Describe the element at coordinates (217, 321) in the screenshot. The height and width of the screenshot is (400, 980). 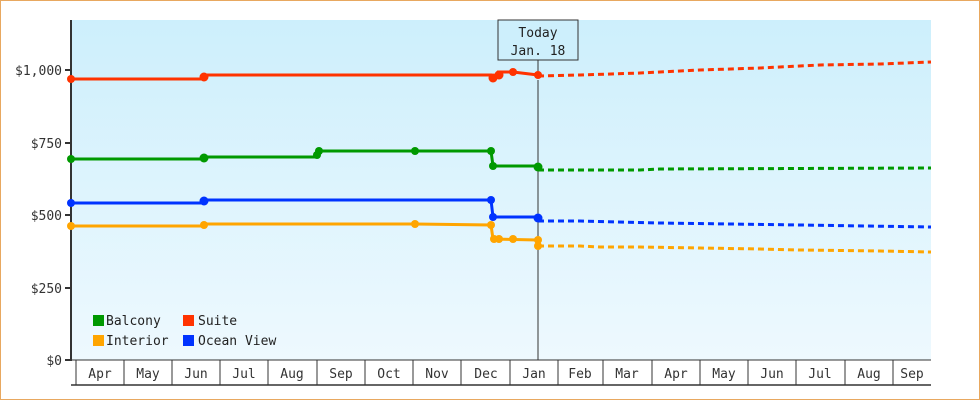
I see `legend-label: Suite` at that location.